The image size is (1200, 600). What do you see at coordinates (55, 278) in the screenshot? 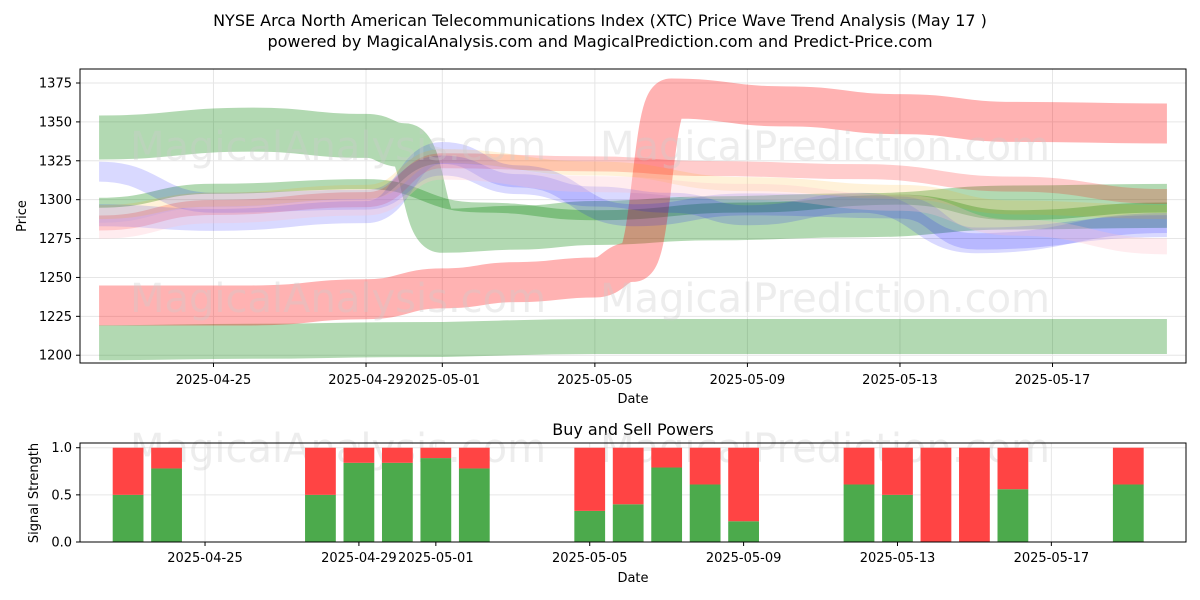
I see `price-ytick-label: 1250` at bounding box center [55, 278].